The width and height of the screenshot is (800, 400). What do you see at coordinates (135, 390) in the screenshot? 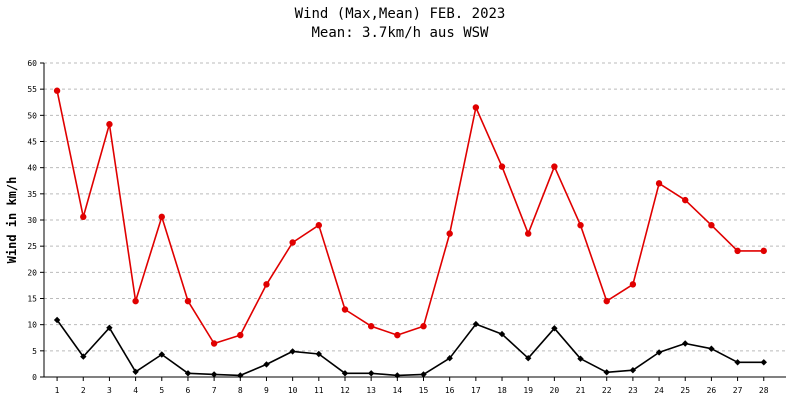
I see `x-tick-label: 4` at bounding box center [135, 390].